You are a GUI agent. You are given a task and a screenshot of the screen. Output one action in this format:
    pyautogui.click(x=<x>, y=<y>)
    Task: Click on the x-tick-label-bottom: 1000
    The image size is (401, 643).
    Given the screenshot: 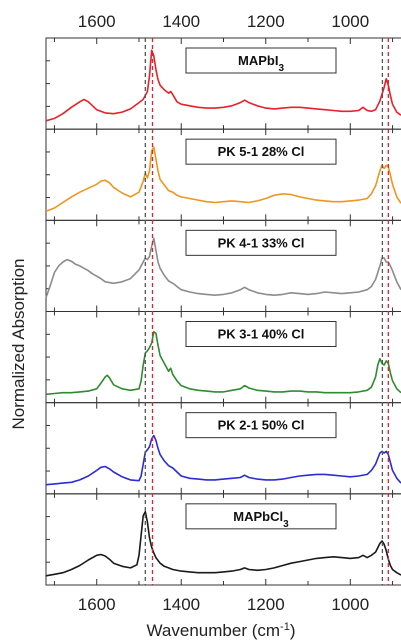 What is the action you would take?
    pyautogui.click(x=350, y=604)
    